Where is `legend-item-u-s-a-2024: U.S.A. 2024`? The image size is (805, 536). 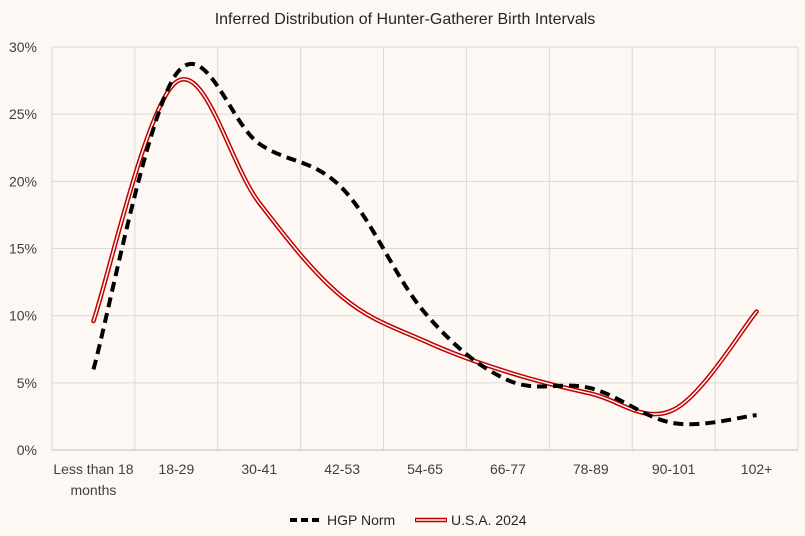 legend-item-u-s-a-2024: U.S.A. 2024 is located at coordinates (471, 520).